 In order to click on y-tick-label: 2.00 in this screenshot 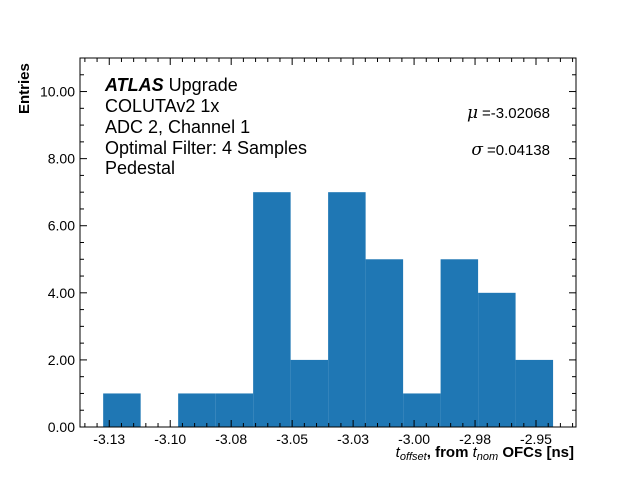, I will do `click(61, 360)`.